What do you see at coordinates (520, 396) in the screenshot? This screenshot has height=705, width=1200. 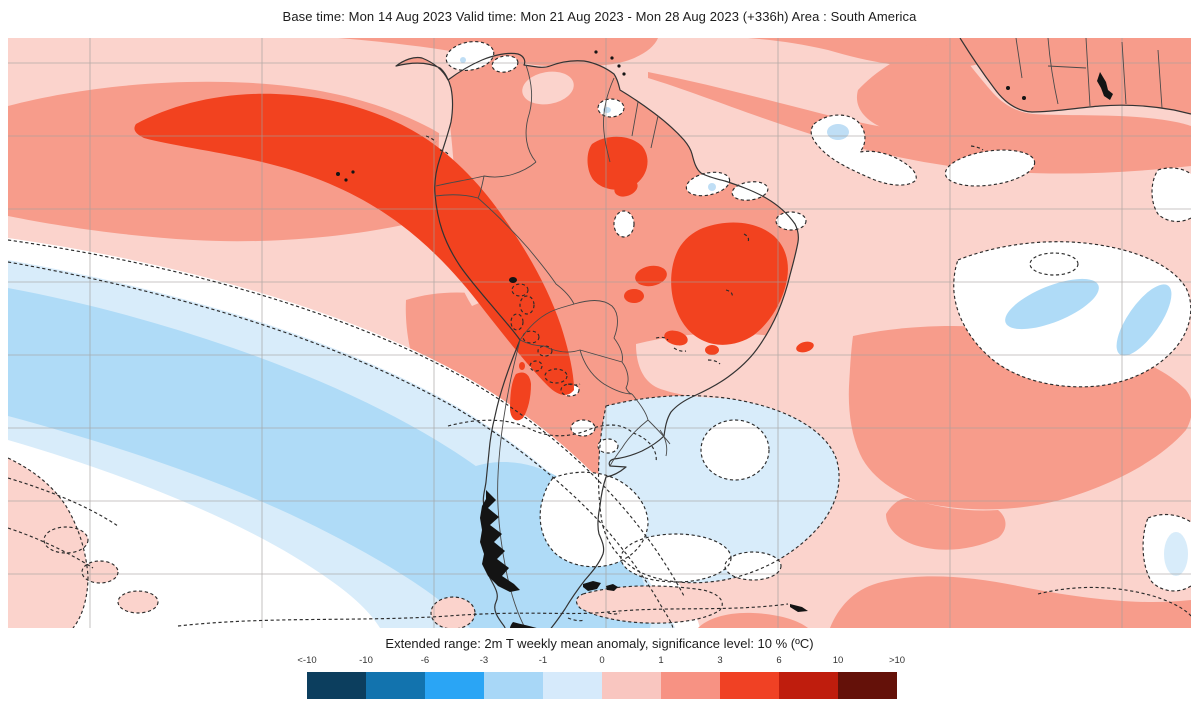 I see `andes-argentina-warm-blob` at bounding box center [520, 396].